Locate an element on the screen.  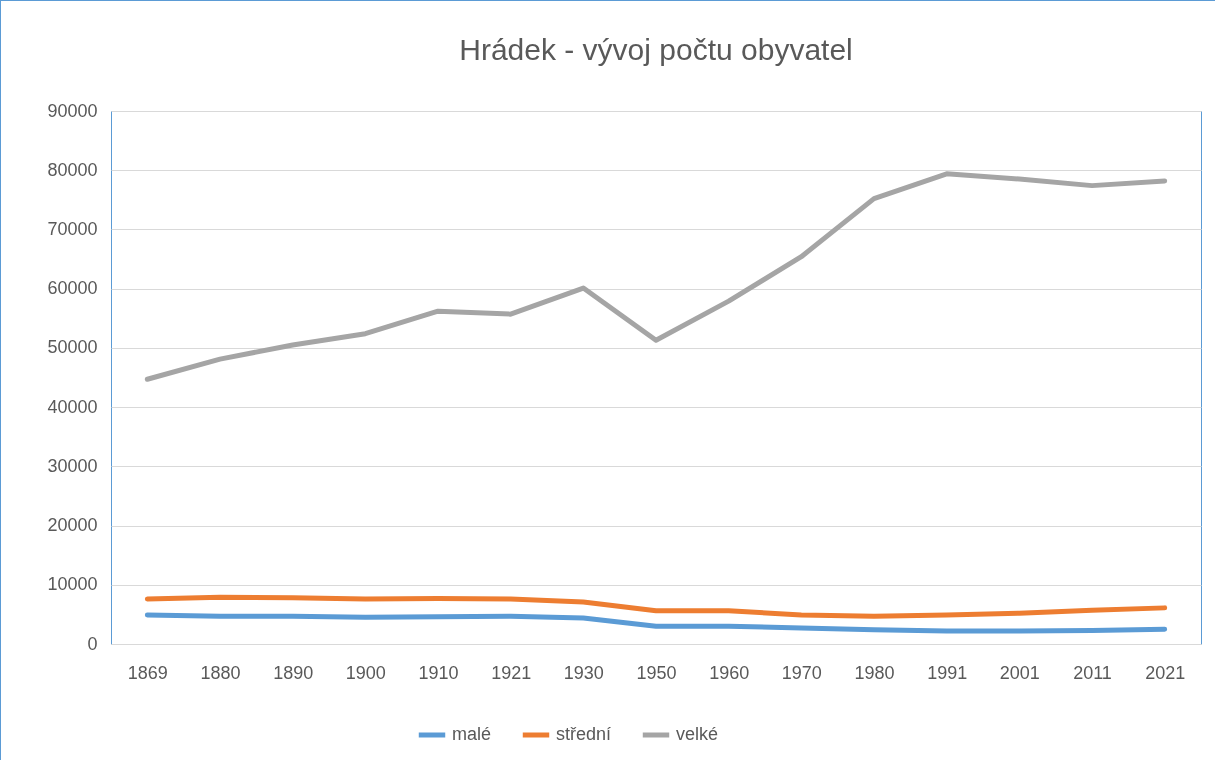
y-tick-label: 0 is located at coordinates (92, 643).